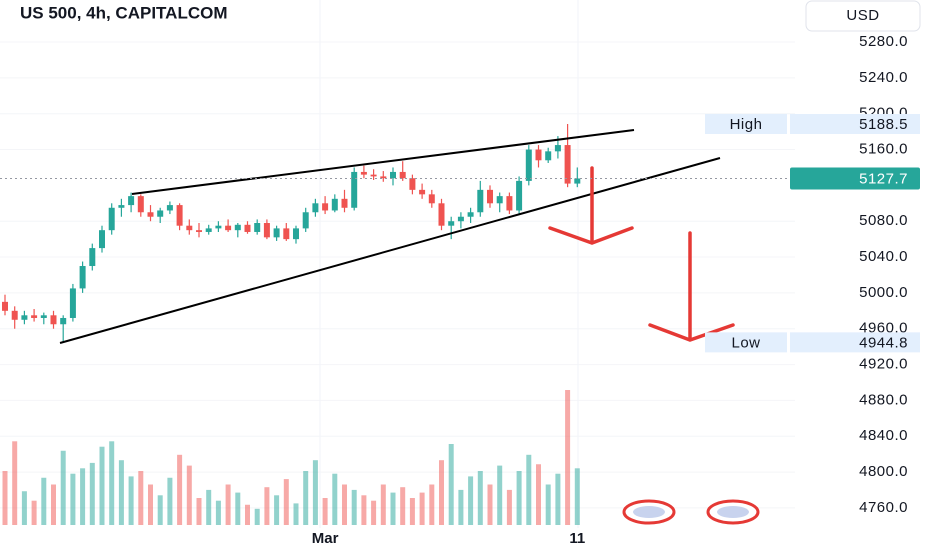 This screenshot has width=932, height=550. I want to click on y-tick-label: 4920.0, so click(883, 364).